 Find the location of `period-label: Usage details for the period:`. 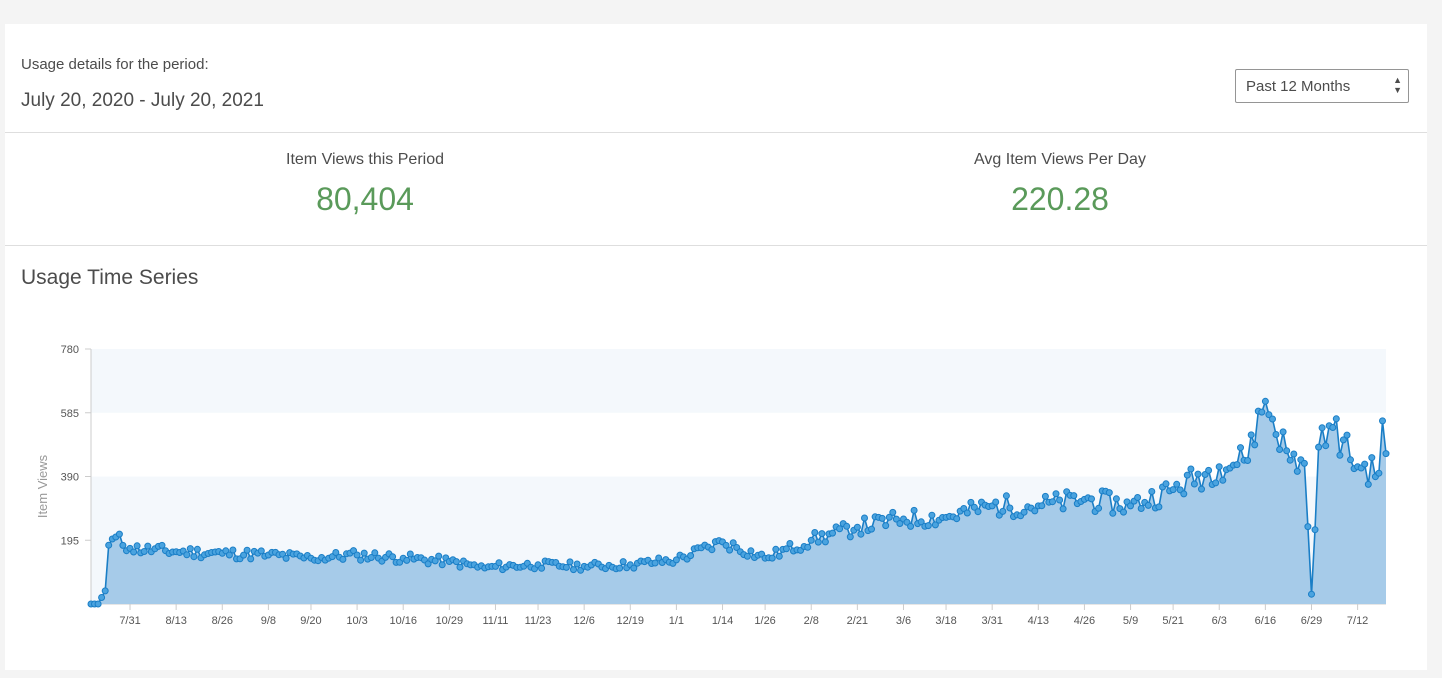

period-label: Usage details for the period: is located at coordinates (115, 64).